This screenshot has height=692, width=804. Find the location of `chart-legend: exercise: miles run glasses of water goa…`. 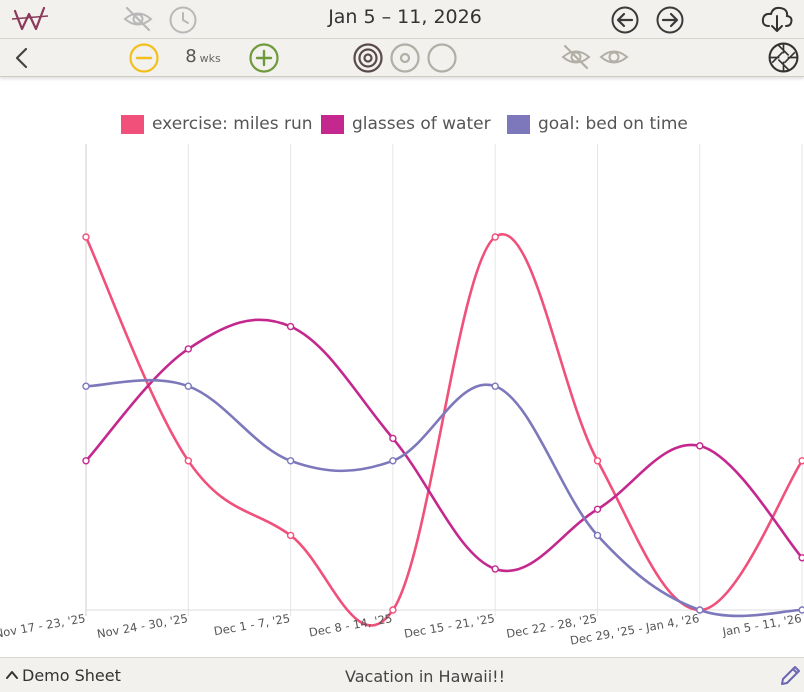

chart-legend: exercise: miles run glasses of water goa… is located at coordinates (402, 124).